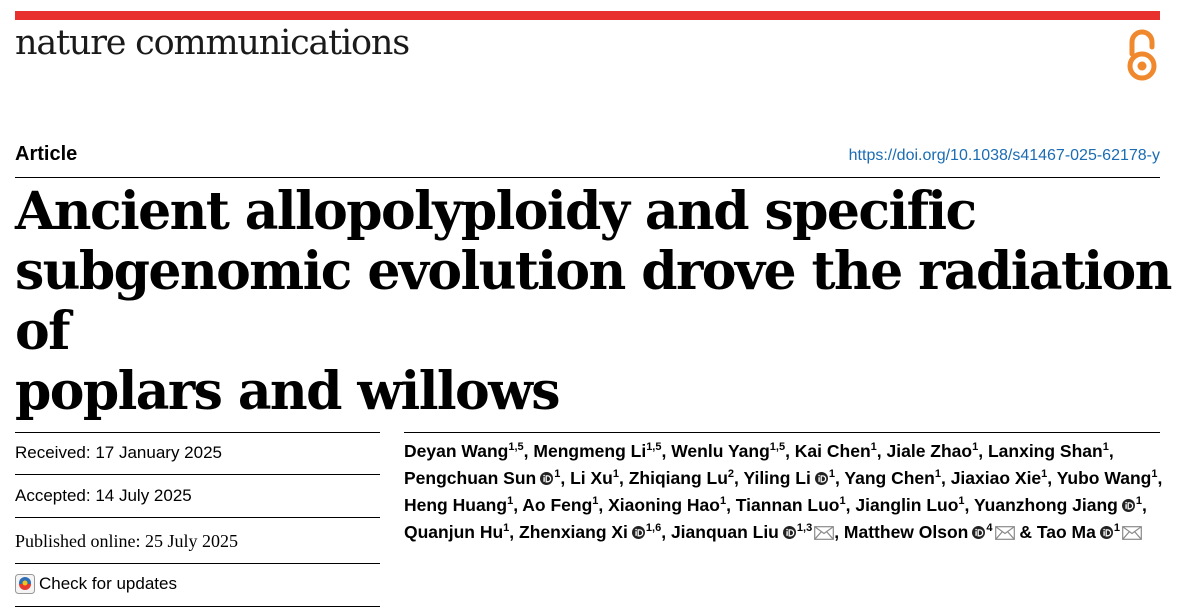 This screenshot has height=609, width=1188. What do you see at coordinates (724, 532) in the screenshot?
I see `author-name-text: Jianquan Liu` at bounding box center [724, 532].